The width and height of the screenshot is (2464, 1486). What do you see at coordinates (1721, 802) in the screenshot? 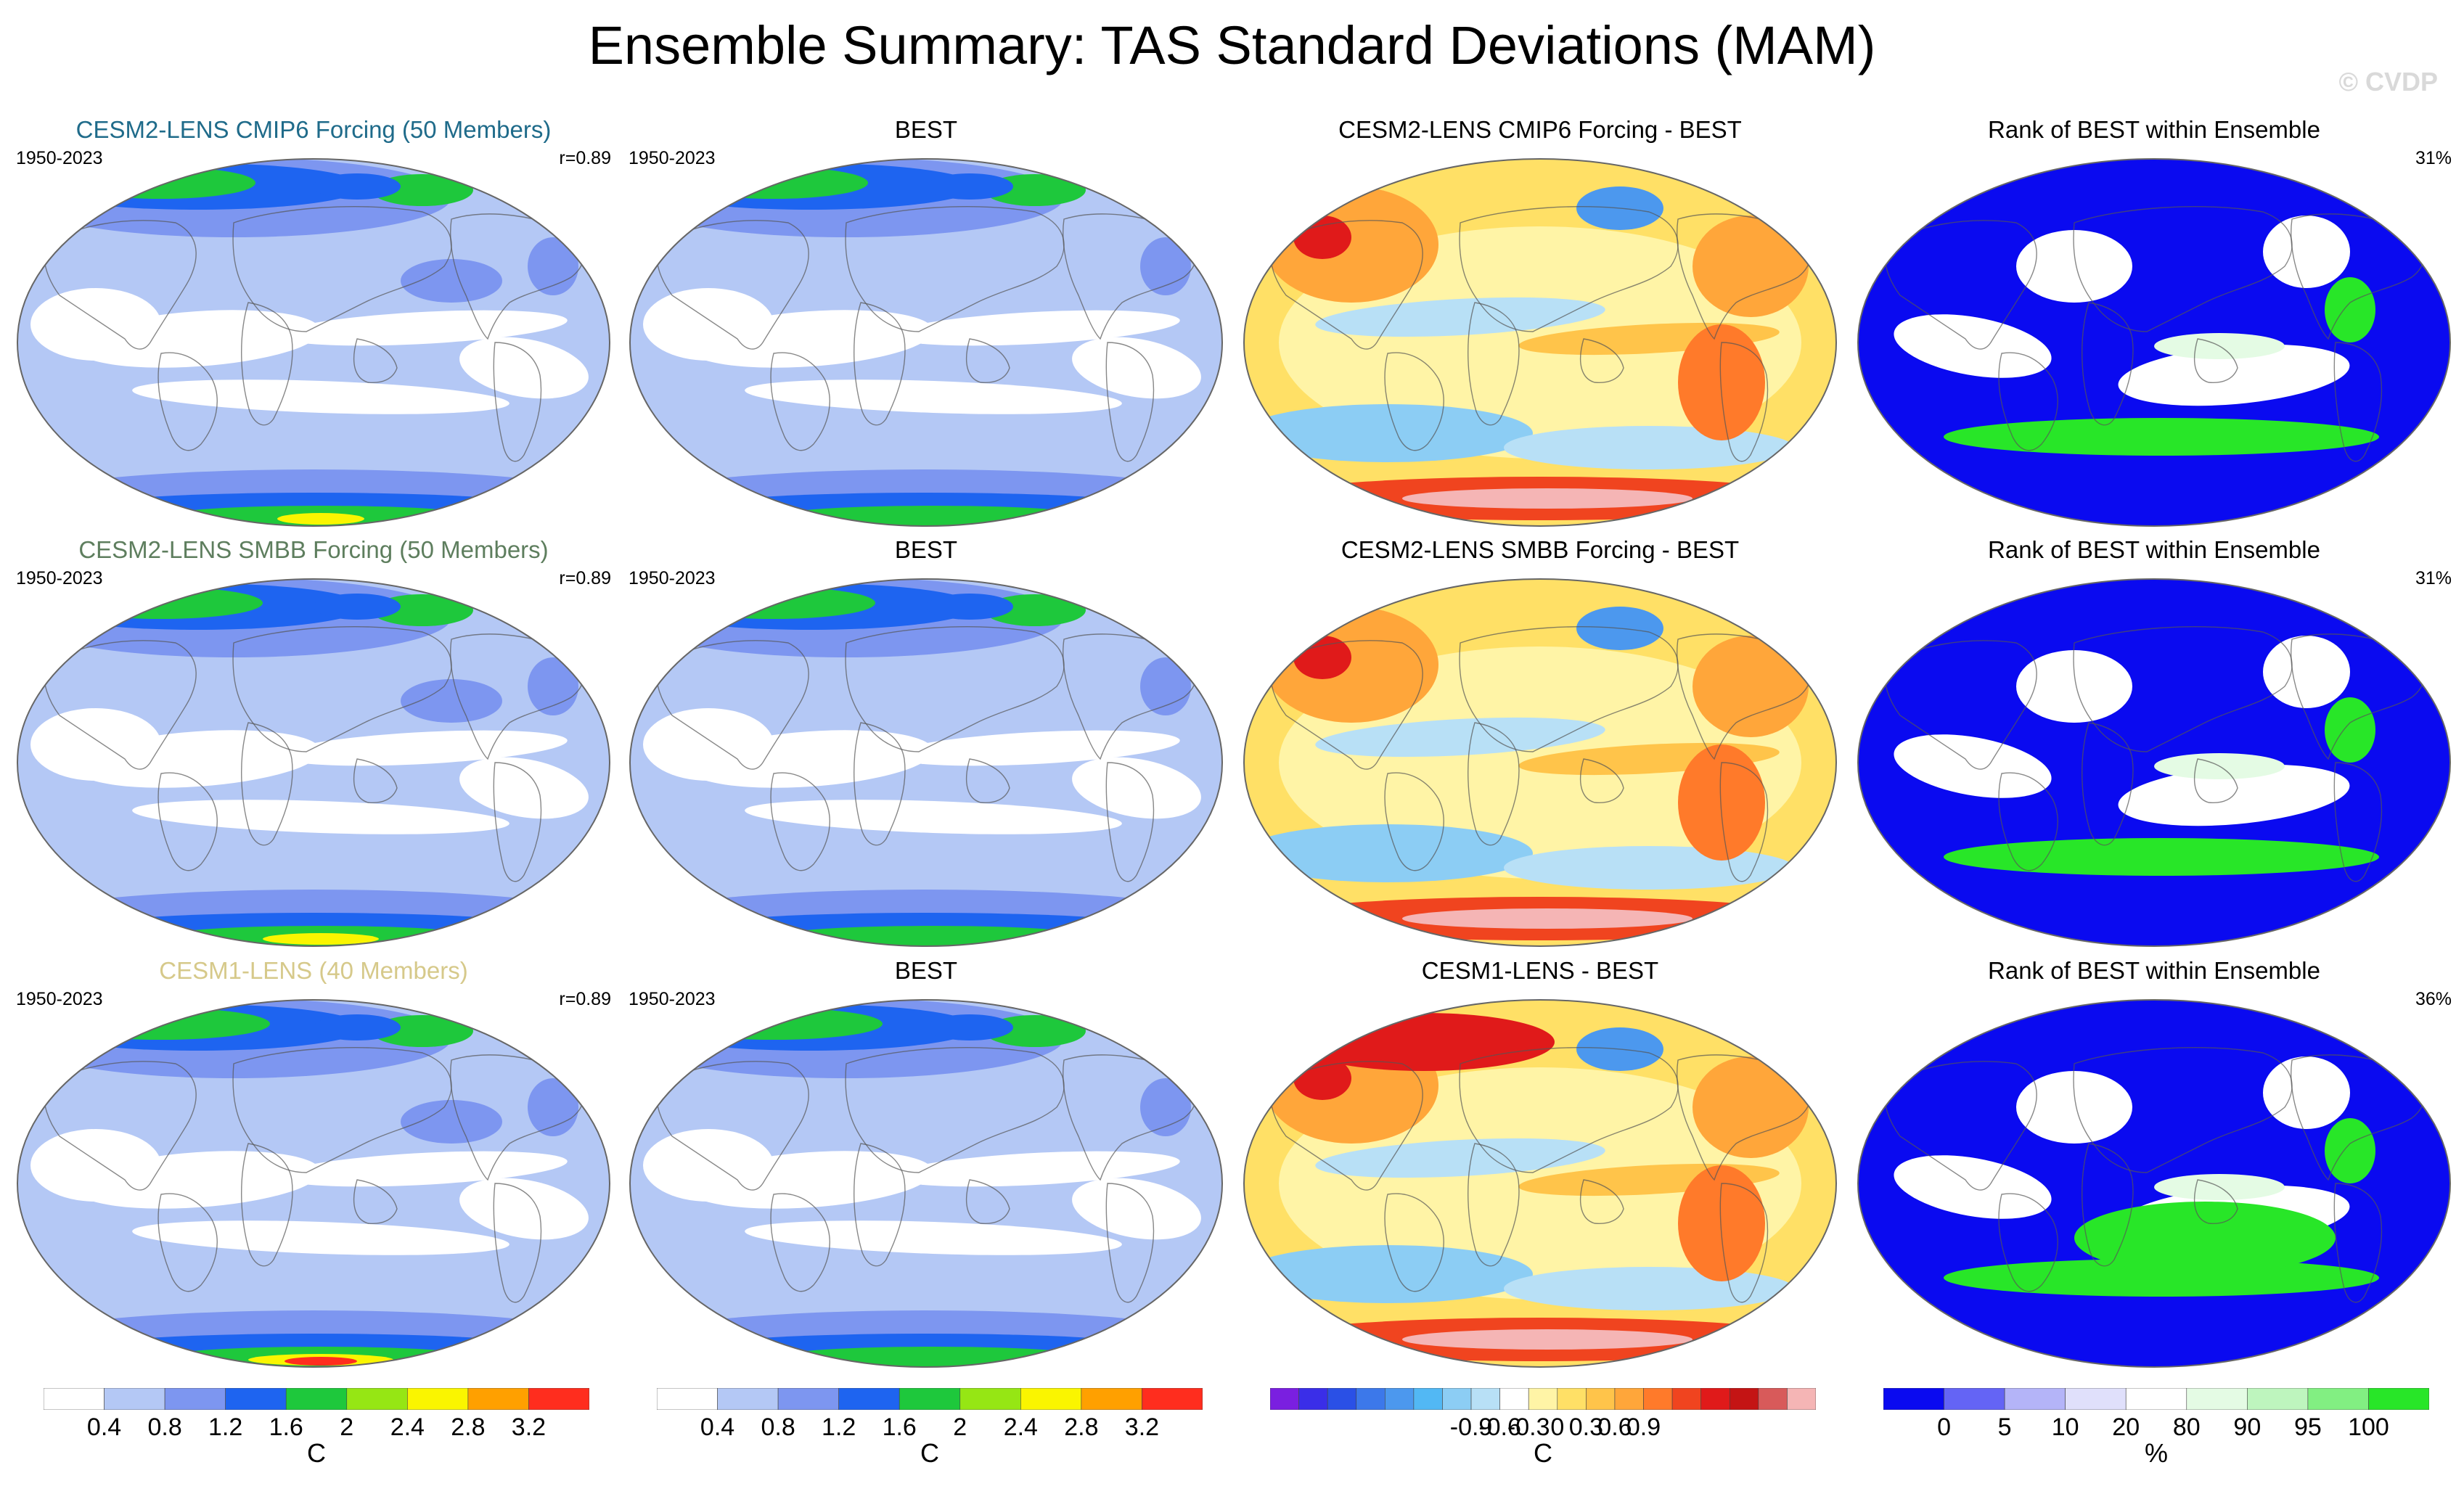
I see `diff-sa-warm` at bounding box center [1721, 802].